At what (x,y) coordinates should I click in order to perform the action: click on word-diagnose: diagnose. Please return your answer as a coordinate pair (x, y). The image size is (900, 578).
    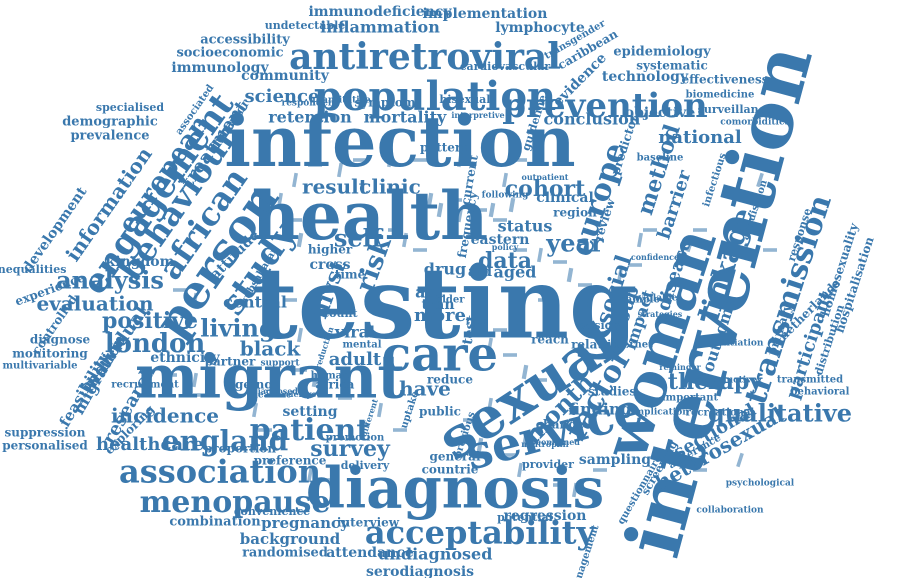
    Looking at the image, I should click on (60, 340).